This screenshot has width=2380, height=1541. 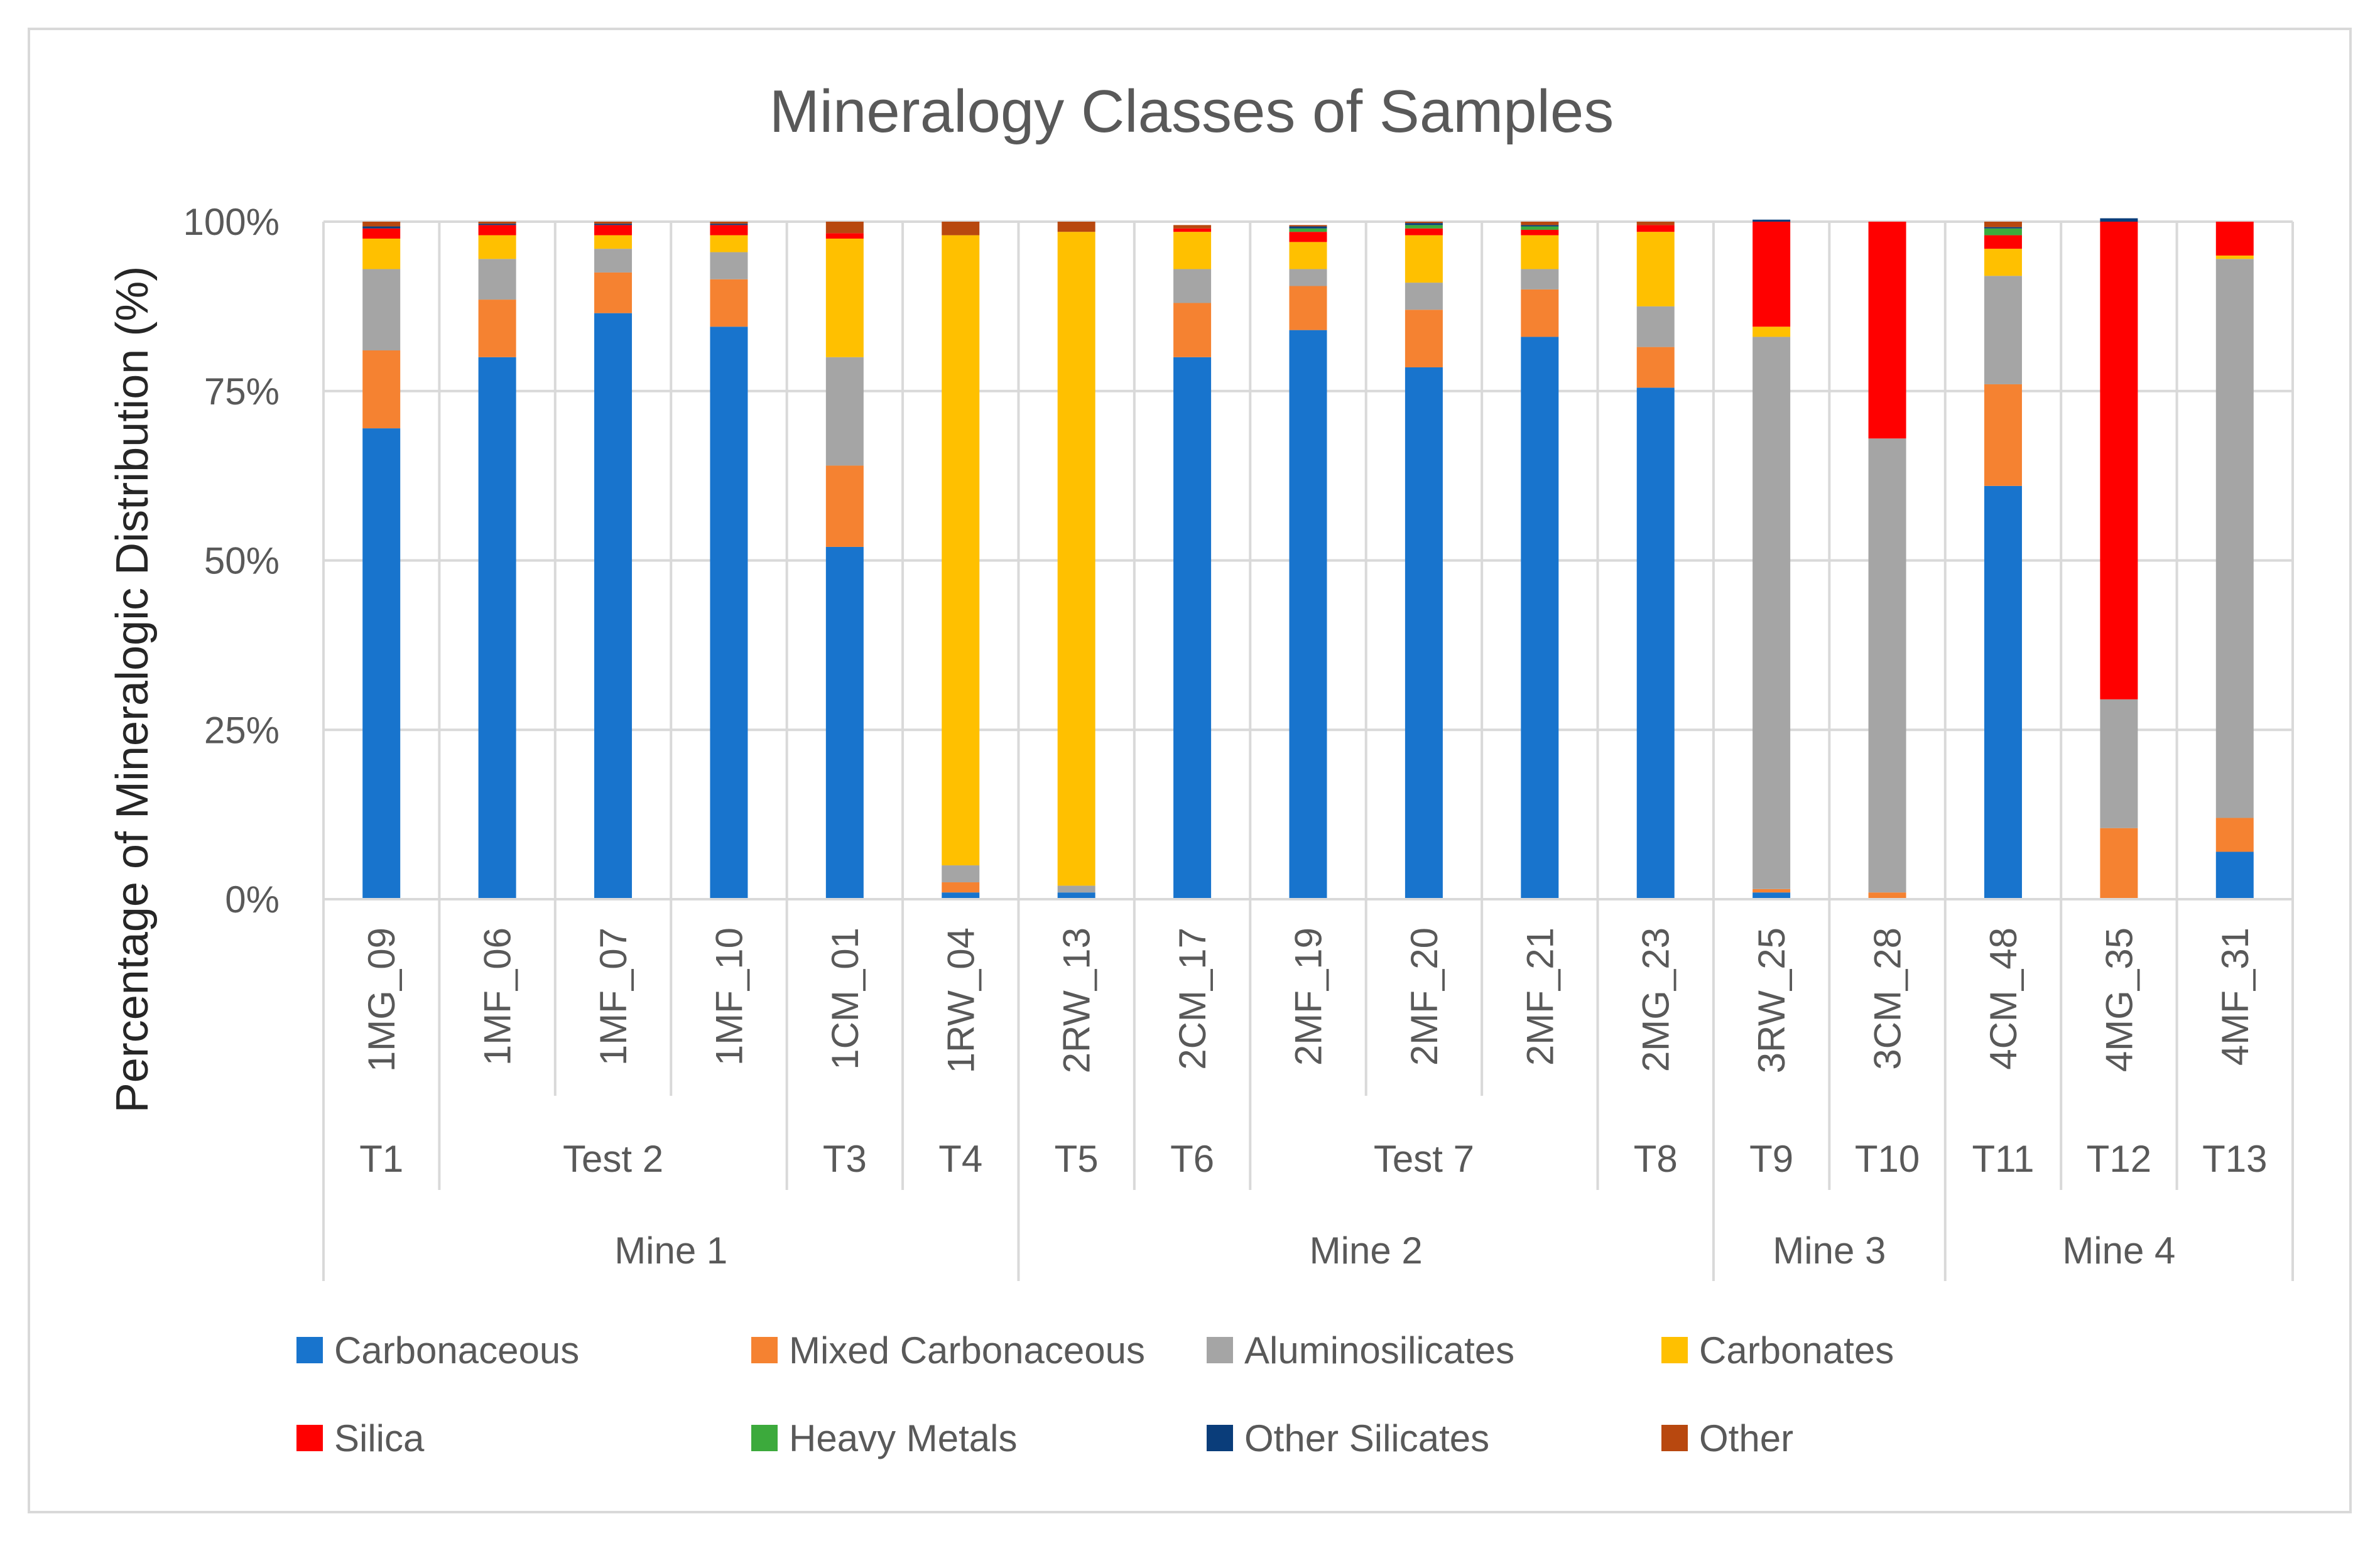 What do you see at coordinates (2235, 996) in the screenshot?
I see `x-tick-label: 4MF_31` at bounding box center [2235, 996].